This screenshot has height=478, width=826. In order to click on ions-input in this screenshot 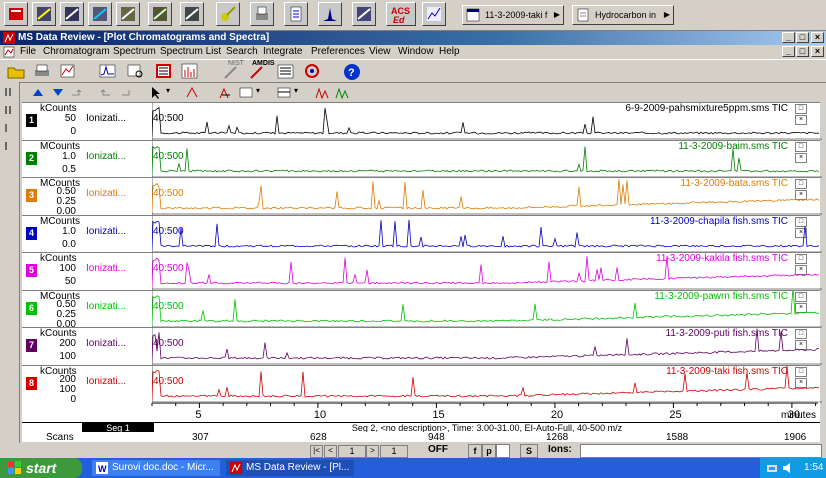, I will do `click(701, 451)`.